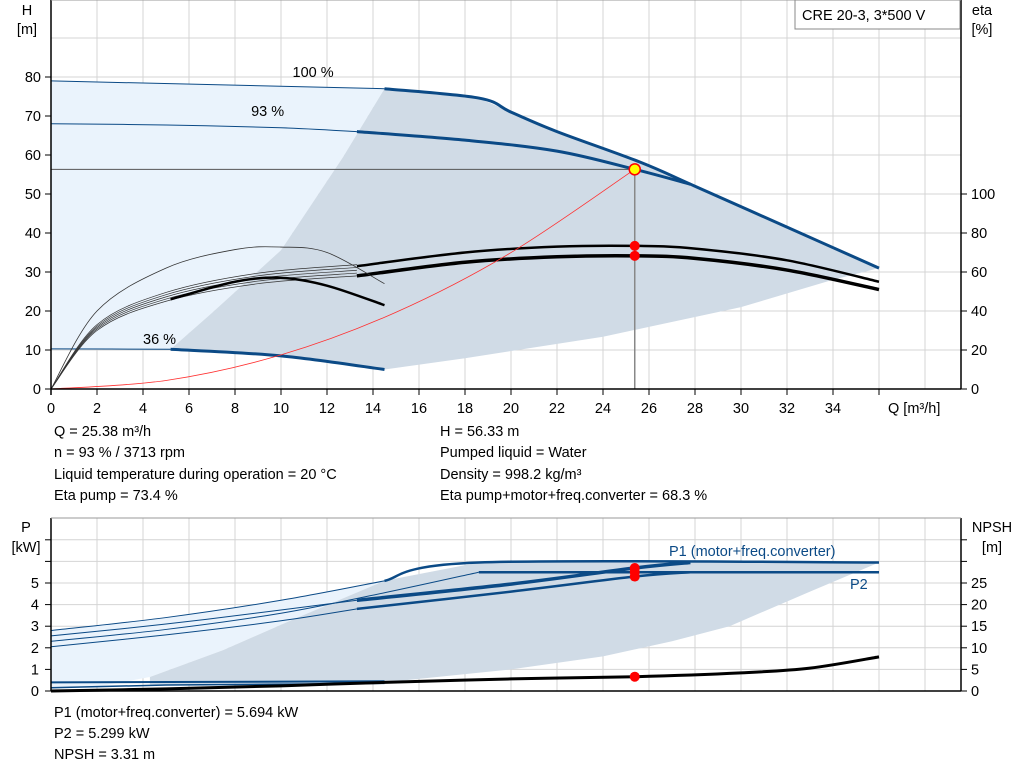 This screenshot has width=1024, height=781. What do you see at coordinates (979, 649) in the screenshot?
I see `y-right-tick-label: 10` at bounding box center [979, 649].